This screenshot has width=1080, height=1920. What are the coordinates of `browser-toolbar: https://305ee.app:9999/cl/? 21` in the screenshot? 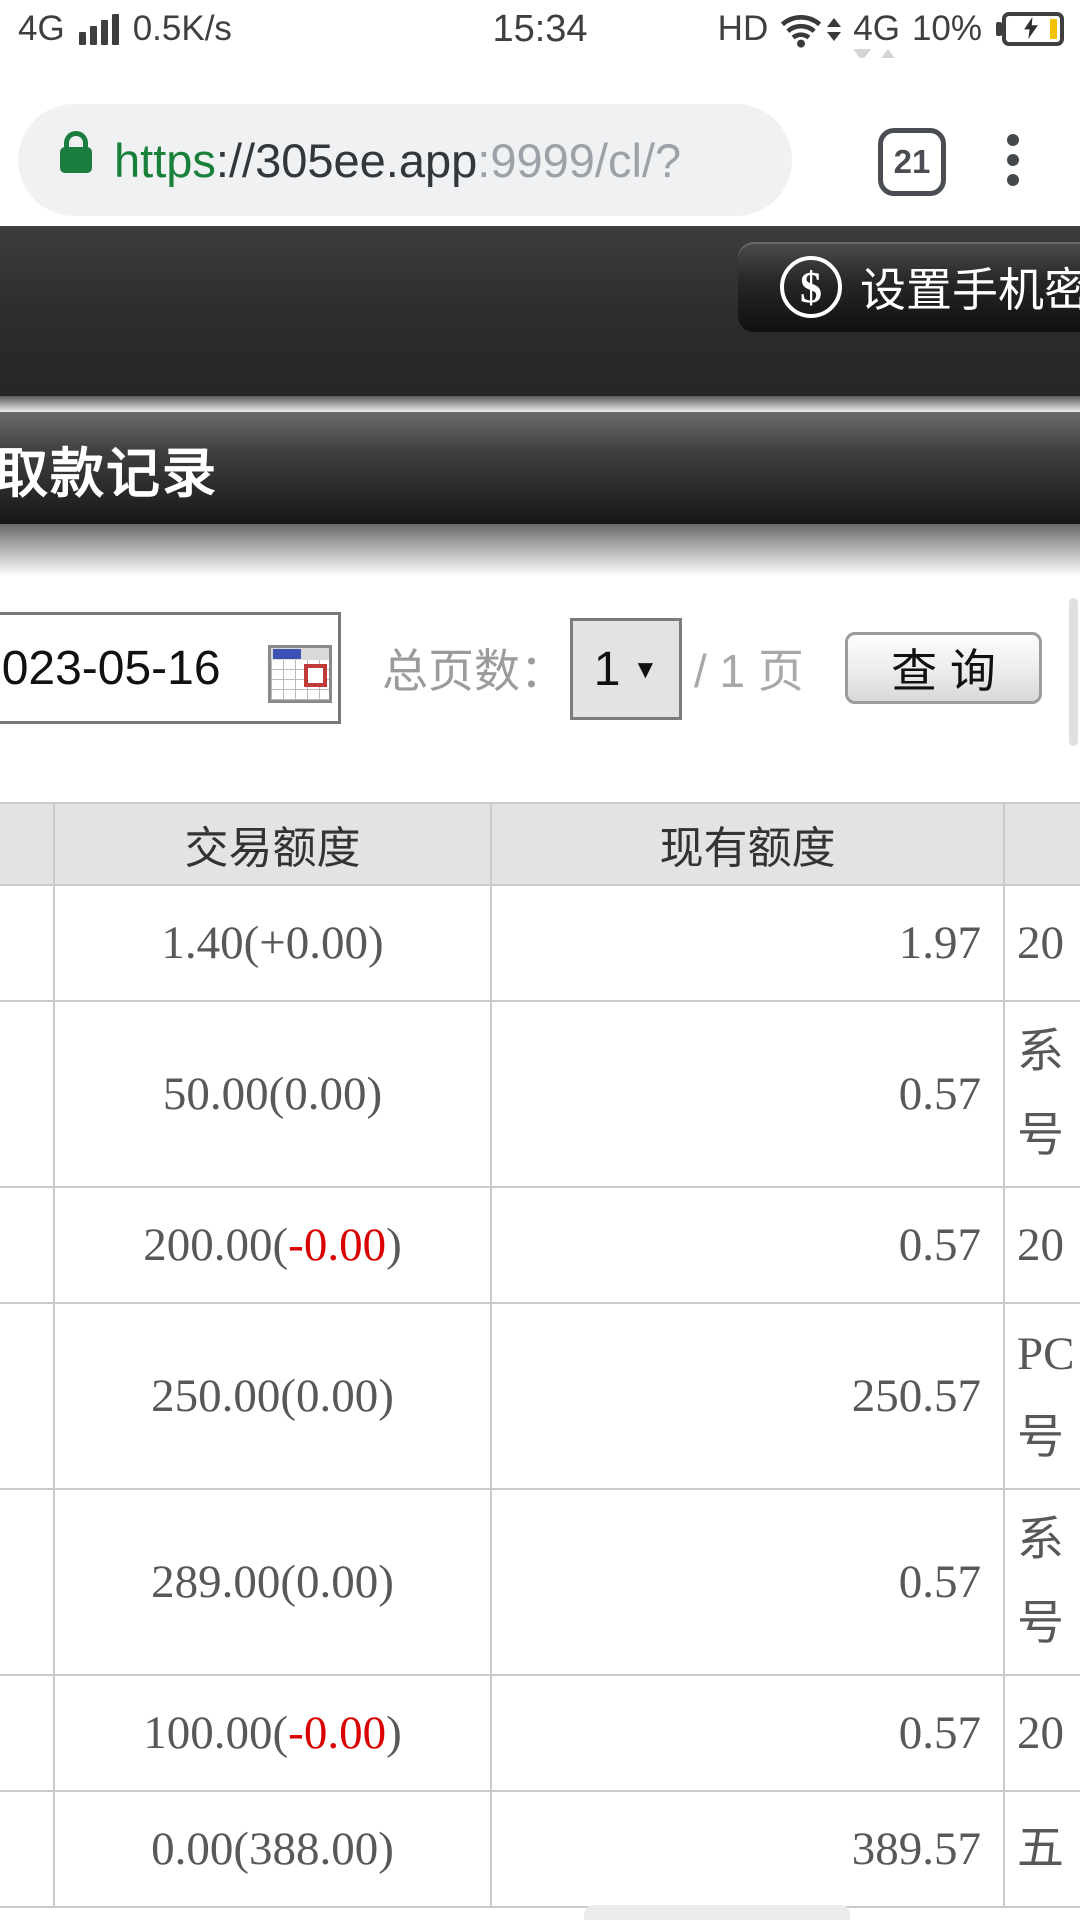 It's located at (540, 142).